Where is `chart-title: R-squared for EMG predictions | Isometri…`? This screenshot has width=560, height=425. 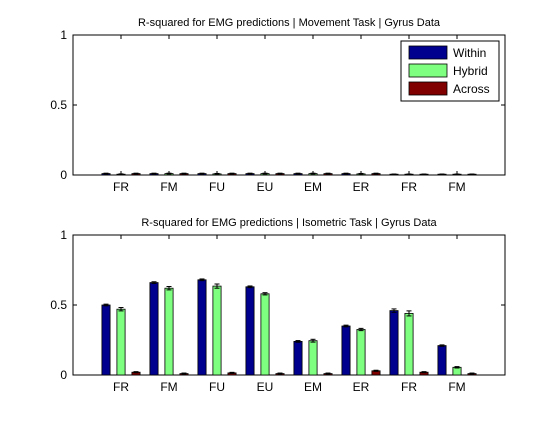
chart-title: R-squared for EMG predictions | Isometri… is located at coordinates (289, 223).